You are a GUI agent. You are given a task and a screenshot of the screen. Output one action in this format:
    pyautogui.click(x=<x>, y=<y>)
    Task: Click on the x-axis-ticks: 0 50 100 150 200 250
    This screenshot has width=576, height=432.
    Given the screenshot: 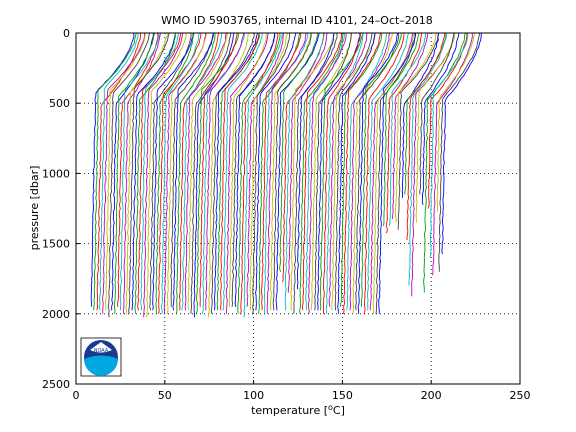 What is the action you would take?
    pyautogui.click(x=302, y=391)
    